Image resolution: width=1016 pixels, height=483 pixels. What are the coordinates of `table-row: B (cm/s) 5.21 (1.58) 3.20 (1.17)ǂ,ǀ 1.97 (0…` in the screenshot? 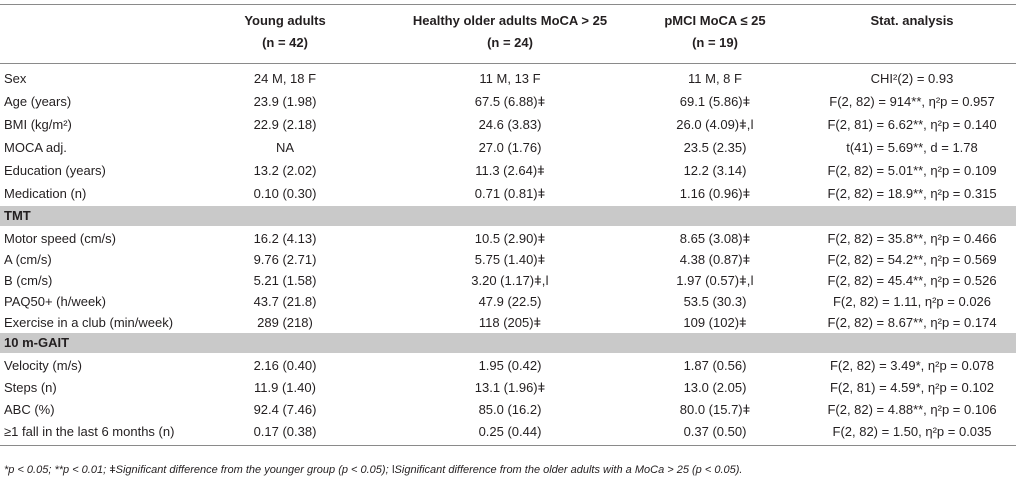 It's located at (508, 280).